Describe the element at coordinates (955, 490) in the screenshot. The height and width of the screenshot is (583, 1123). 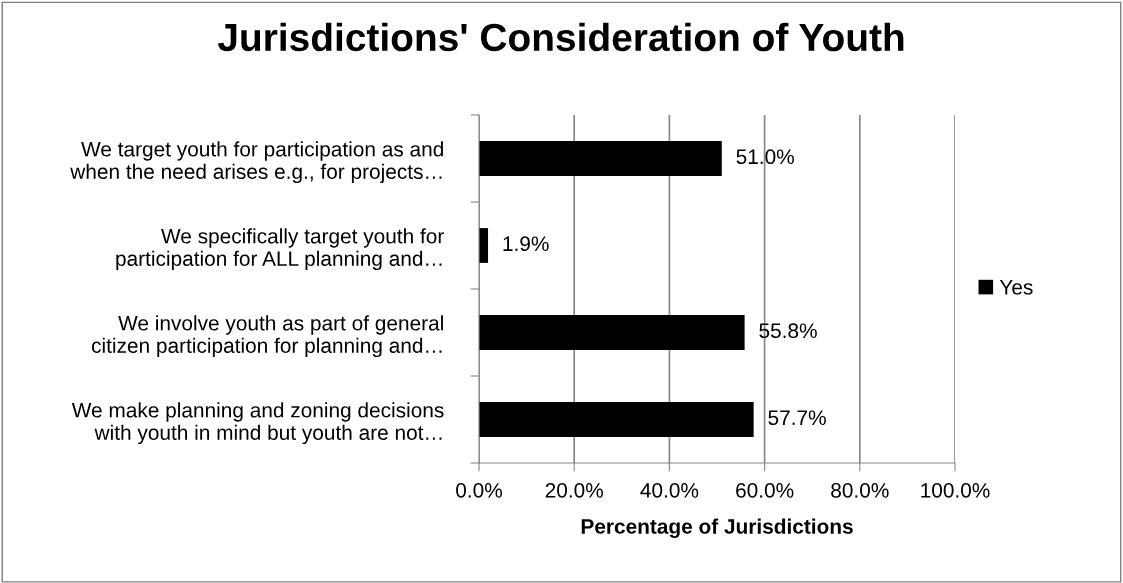
I see `x-tick-label: 100.0%` at that location.